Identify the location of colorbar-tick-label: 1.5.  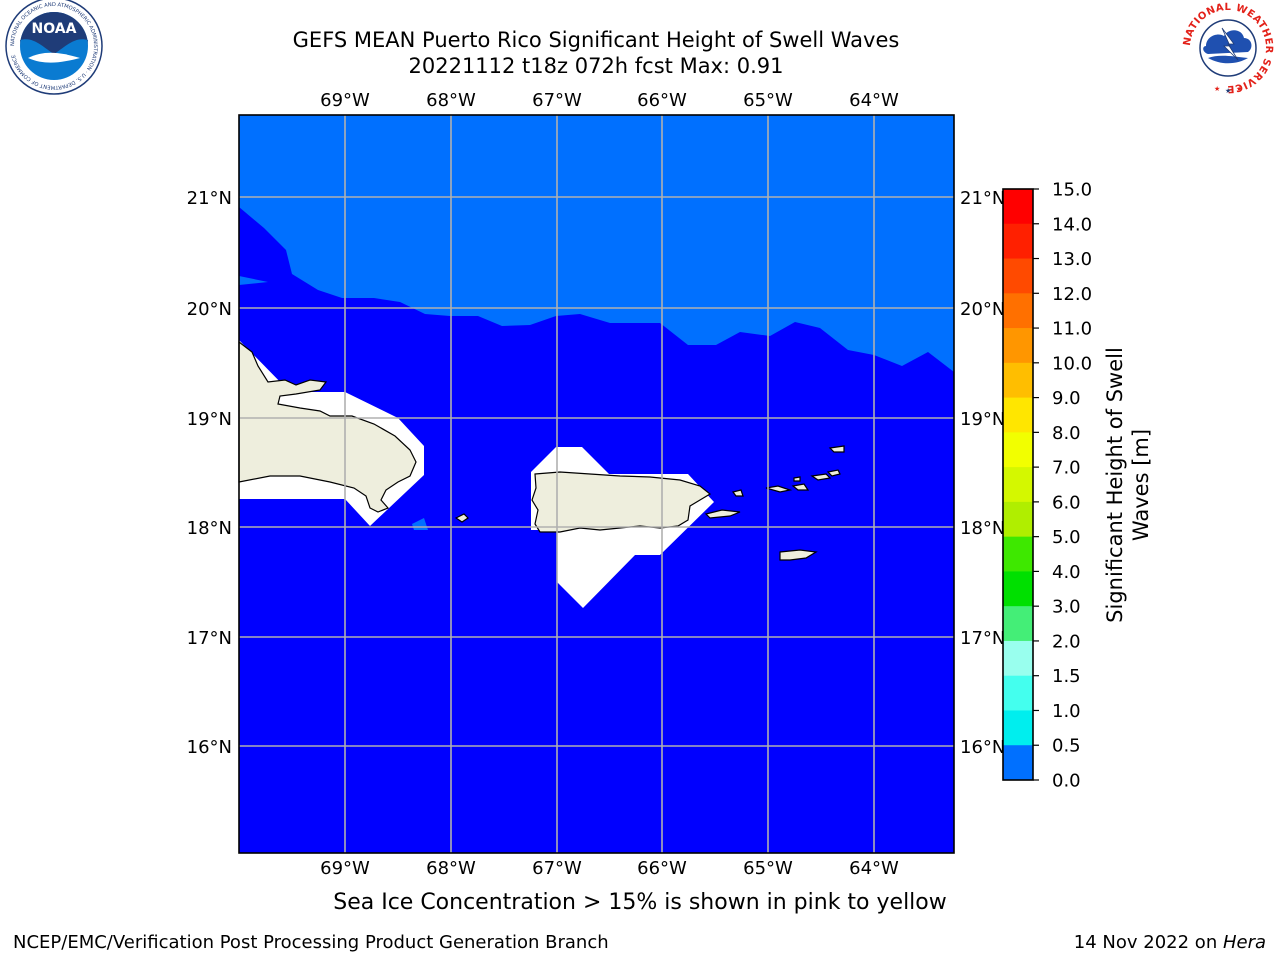
(1066, 676).